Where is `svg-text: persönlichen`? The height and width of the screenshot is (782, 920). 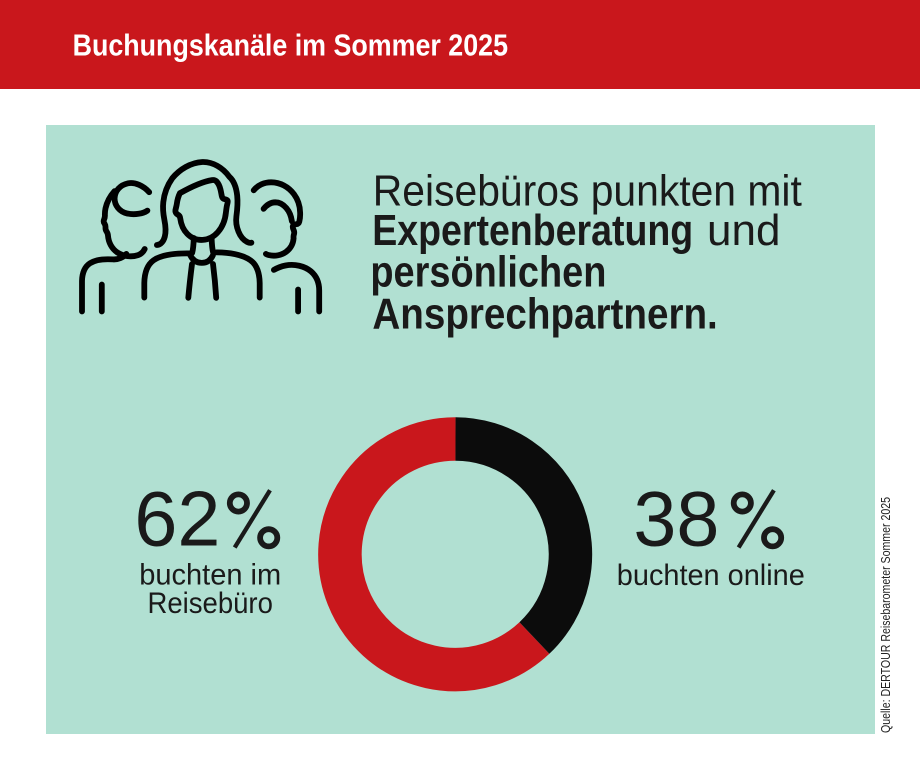 svg-text: persönlichen is located at coordinates (488, 271).